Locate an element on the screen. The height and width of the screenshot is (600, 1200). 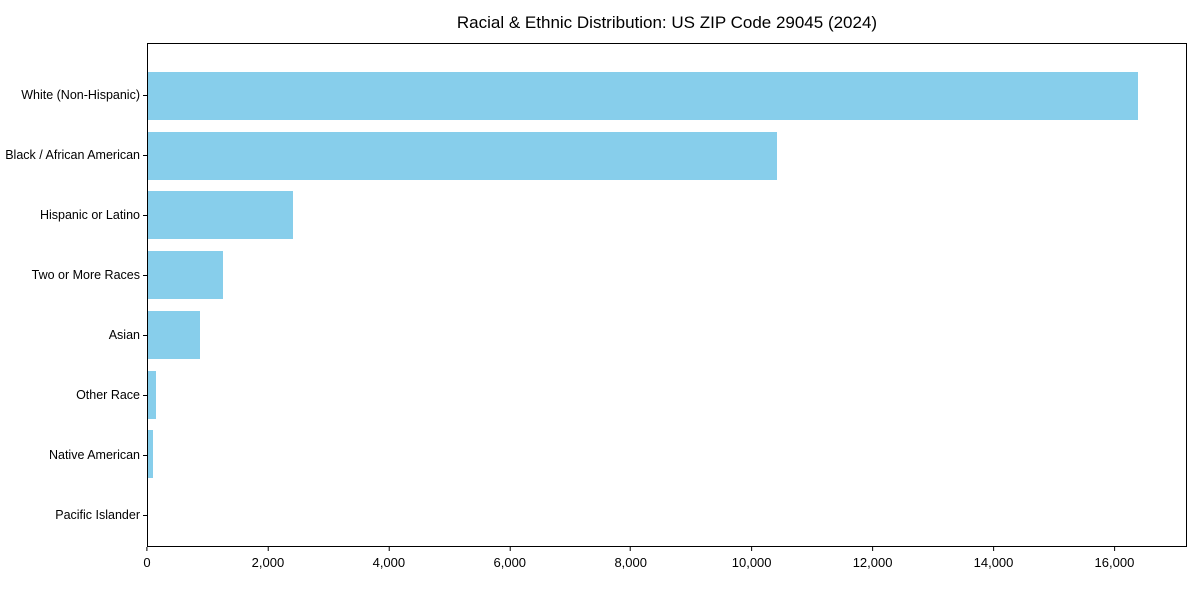
y-tick-label: White (Non-Hispanic) is located at coordinates (80, 95).